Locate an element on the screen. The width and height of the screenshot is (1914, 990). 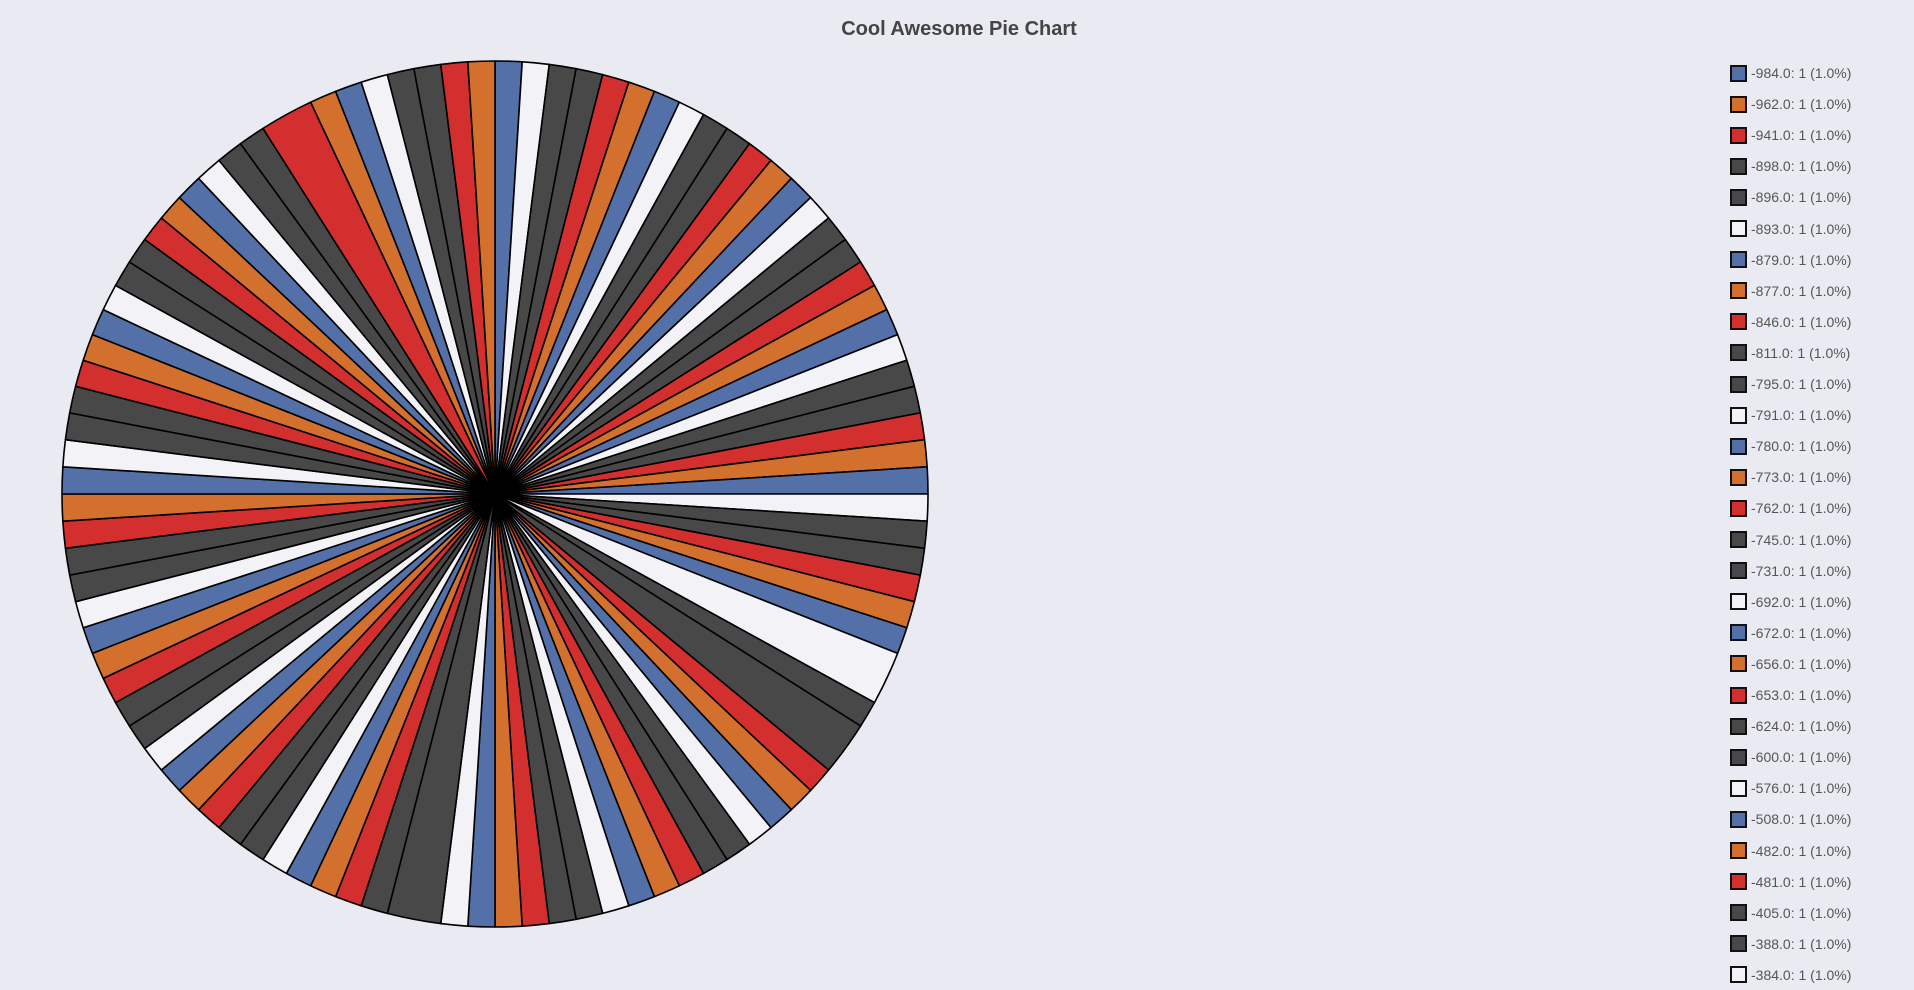
legend-item: -811.0: 1 (1.0%) is located at coordinates (1790, 353).